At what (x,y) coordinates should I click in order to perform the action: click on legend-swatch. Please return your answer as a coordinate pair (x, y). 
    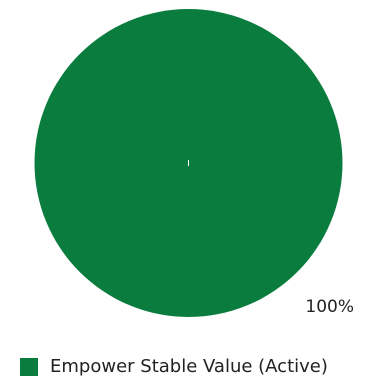
    Looking at the image, I should click on (29, 366).